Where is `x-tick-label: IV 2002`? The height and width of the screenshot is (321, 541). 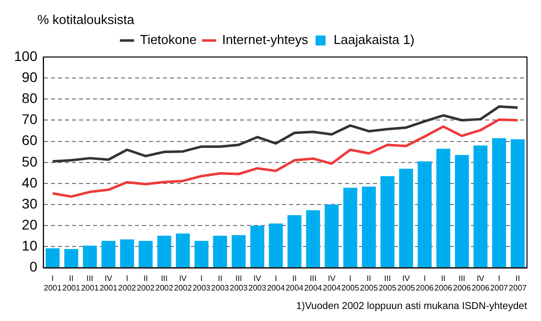 x-tick-label: IV 2002 is located at coordinates (183, 283).